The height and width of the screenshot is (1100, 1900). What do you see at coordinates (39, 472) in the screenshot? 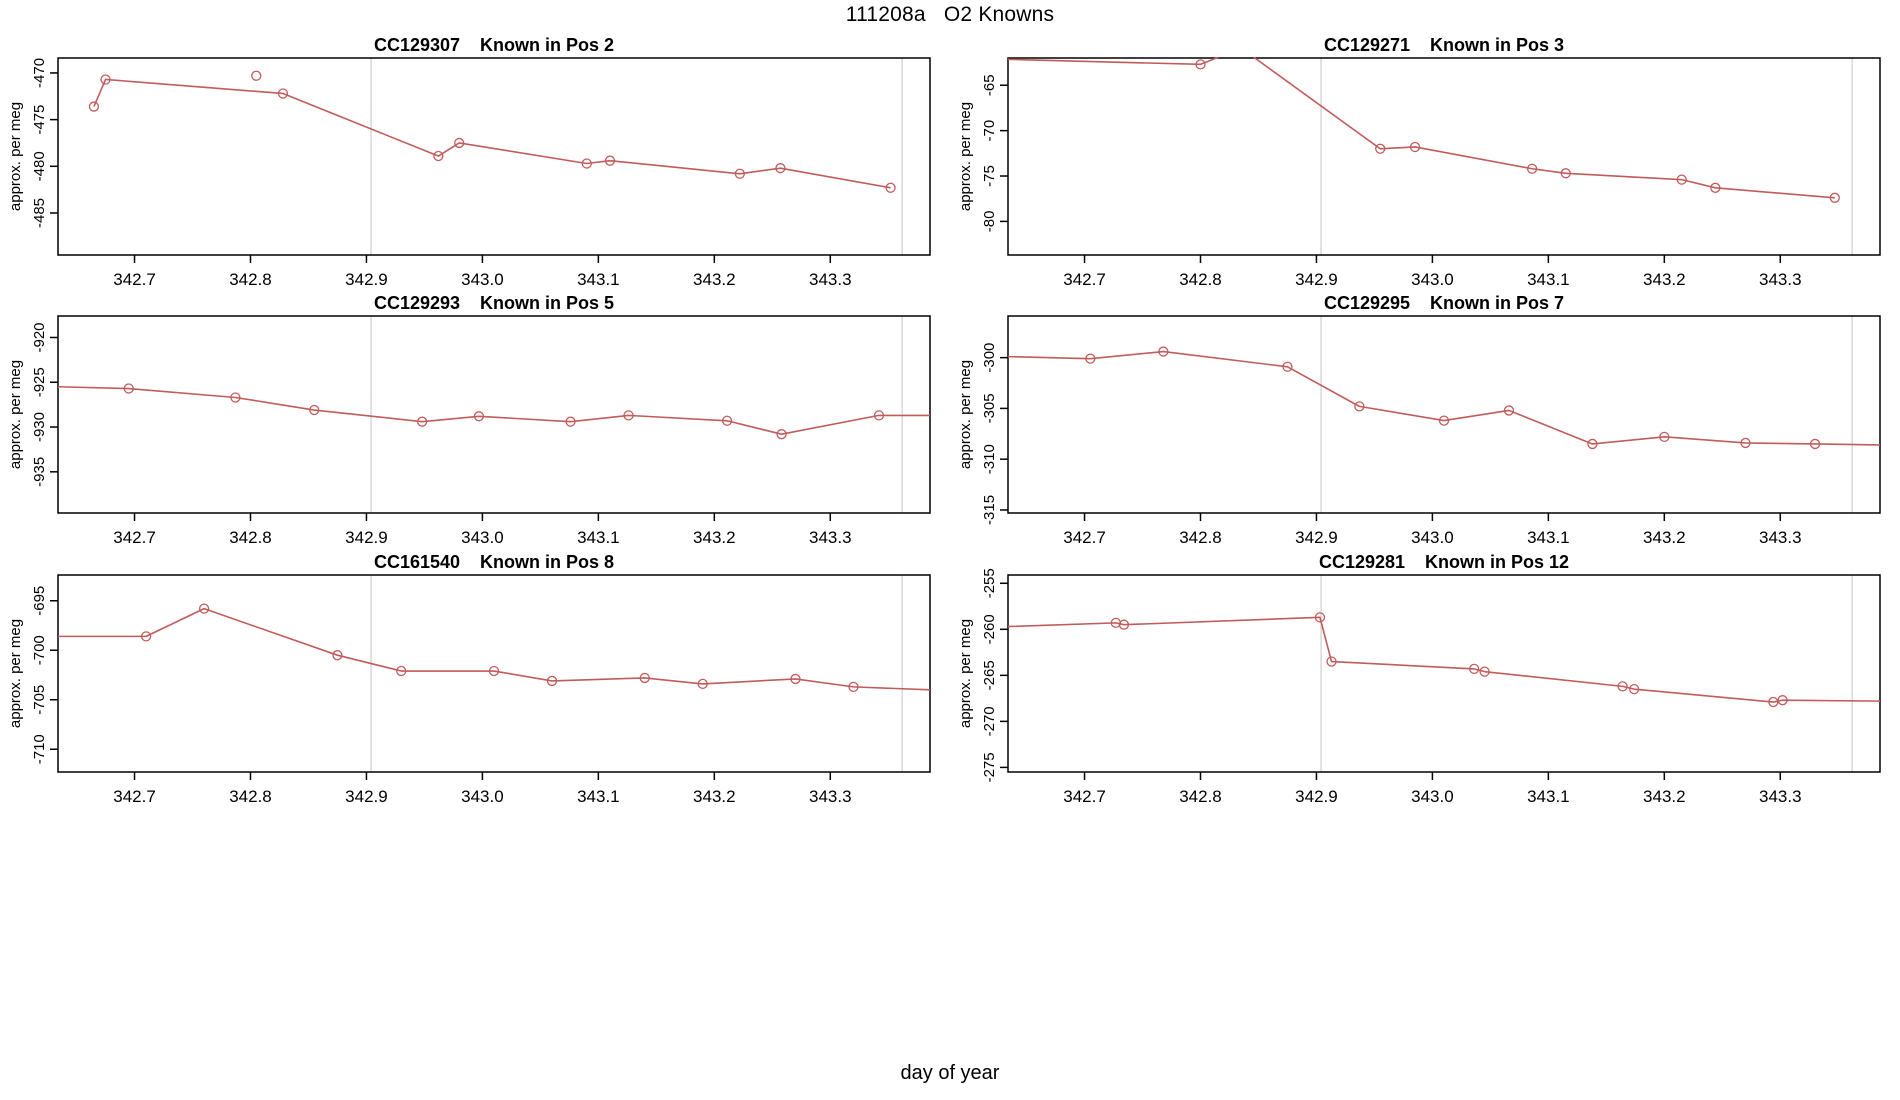
I see `y-tick-label: -935` at bounding box center [39, 472].